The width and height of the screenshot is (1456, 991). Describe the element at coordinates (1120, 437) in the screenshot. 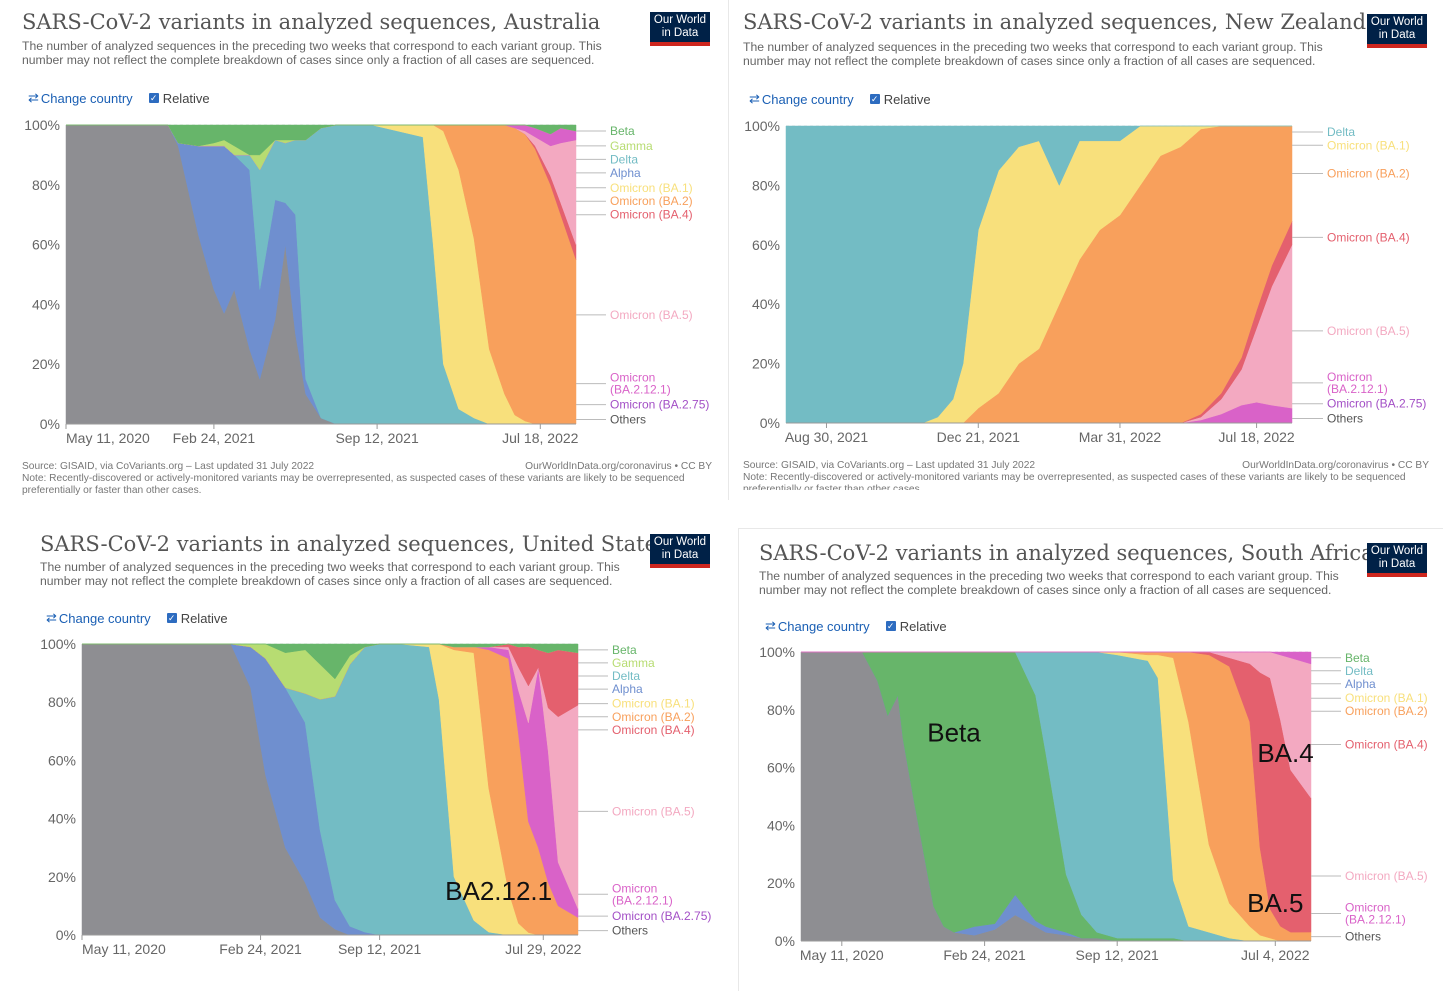

I see `x-tick-label: Mar 31, 2022` at that location.